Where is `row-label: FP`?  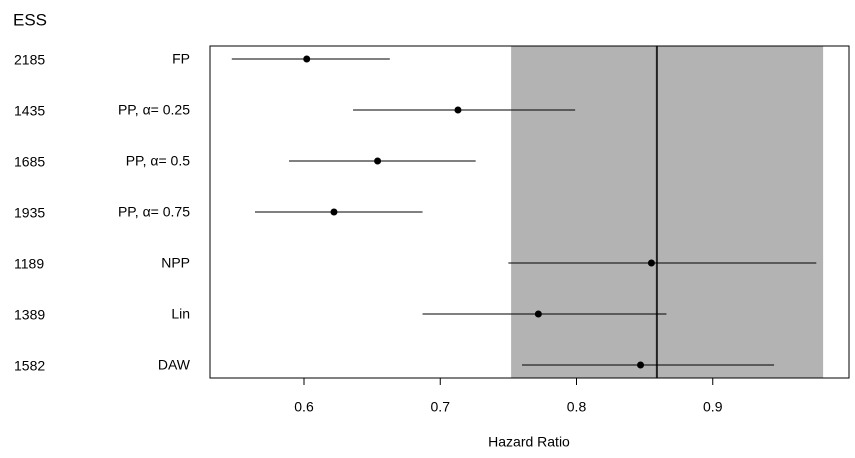
row-label: FP is located at coordinates (181, 59).